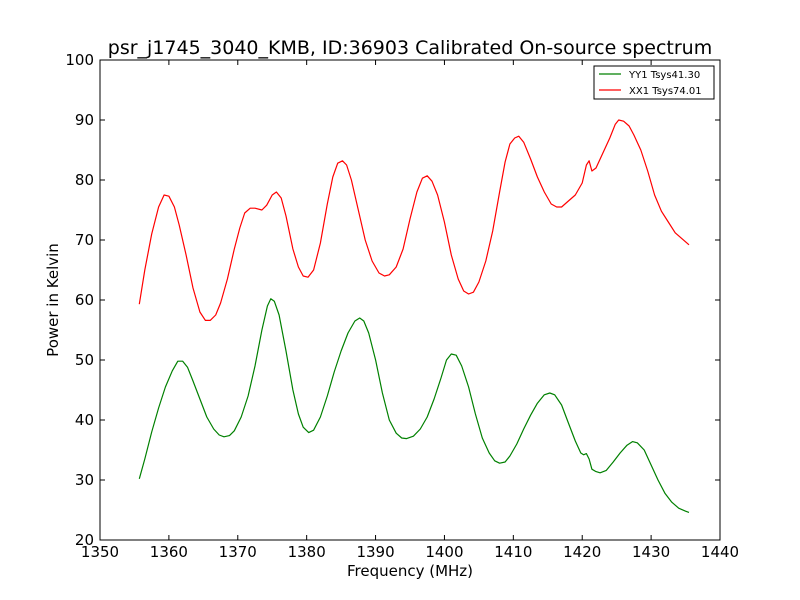 The height and width of the screenshot is (600, 800). I want to click on x-tick-label: 1410, so click(513, 552).